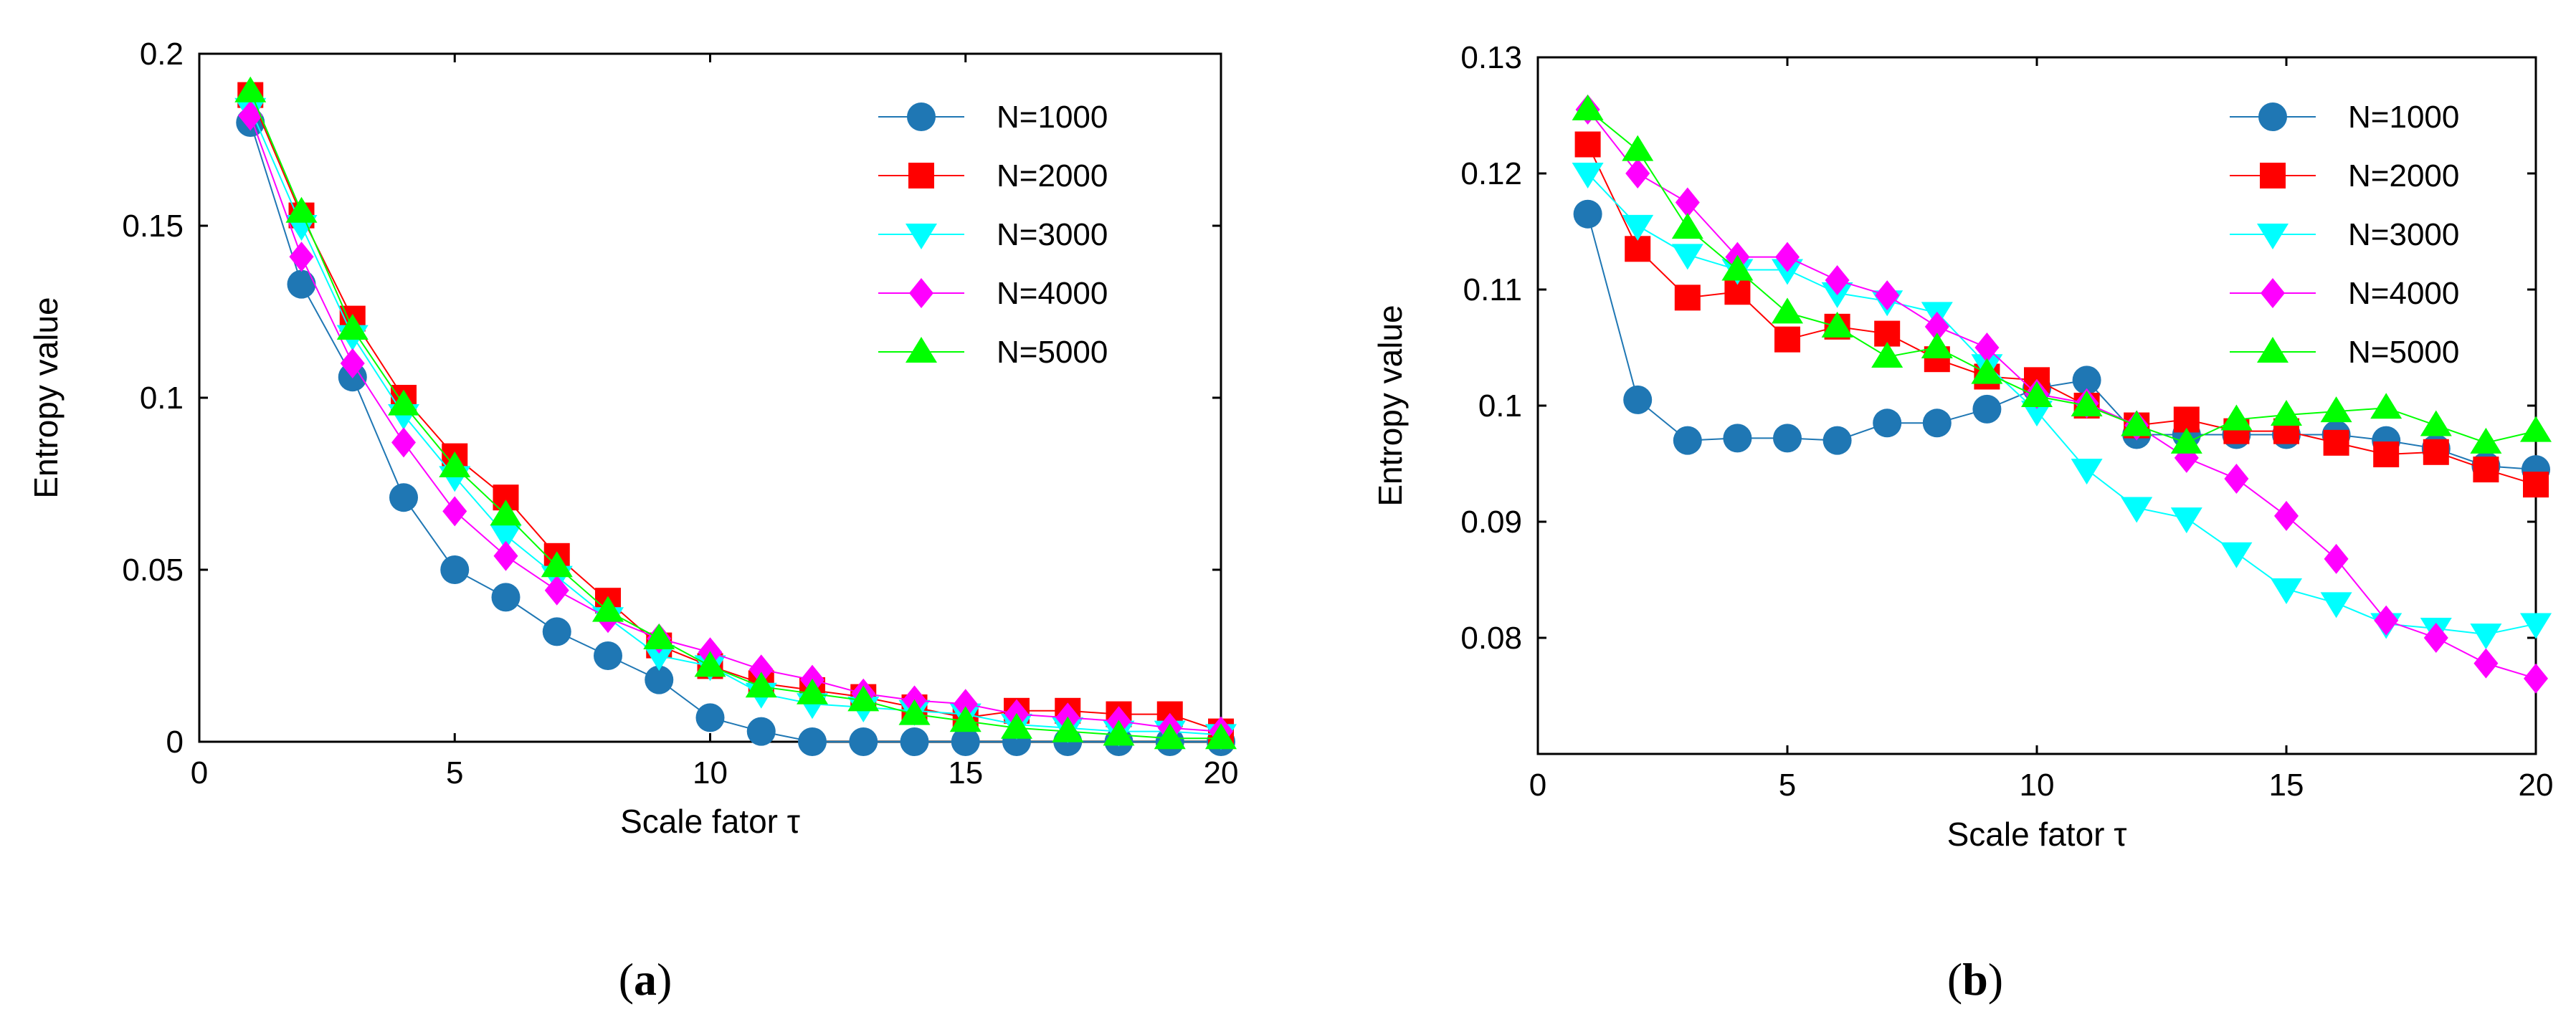 The image size is (2576, 1032). I want to click on caption-paren: ), so click(665, 979).